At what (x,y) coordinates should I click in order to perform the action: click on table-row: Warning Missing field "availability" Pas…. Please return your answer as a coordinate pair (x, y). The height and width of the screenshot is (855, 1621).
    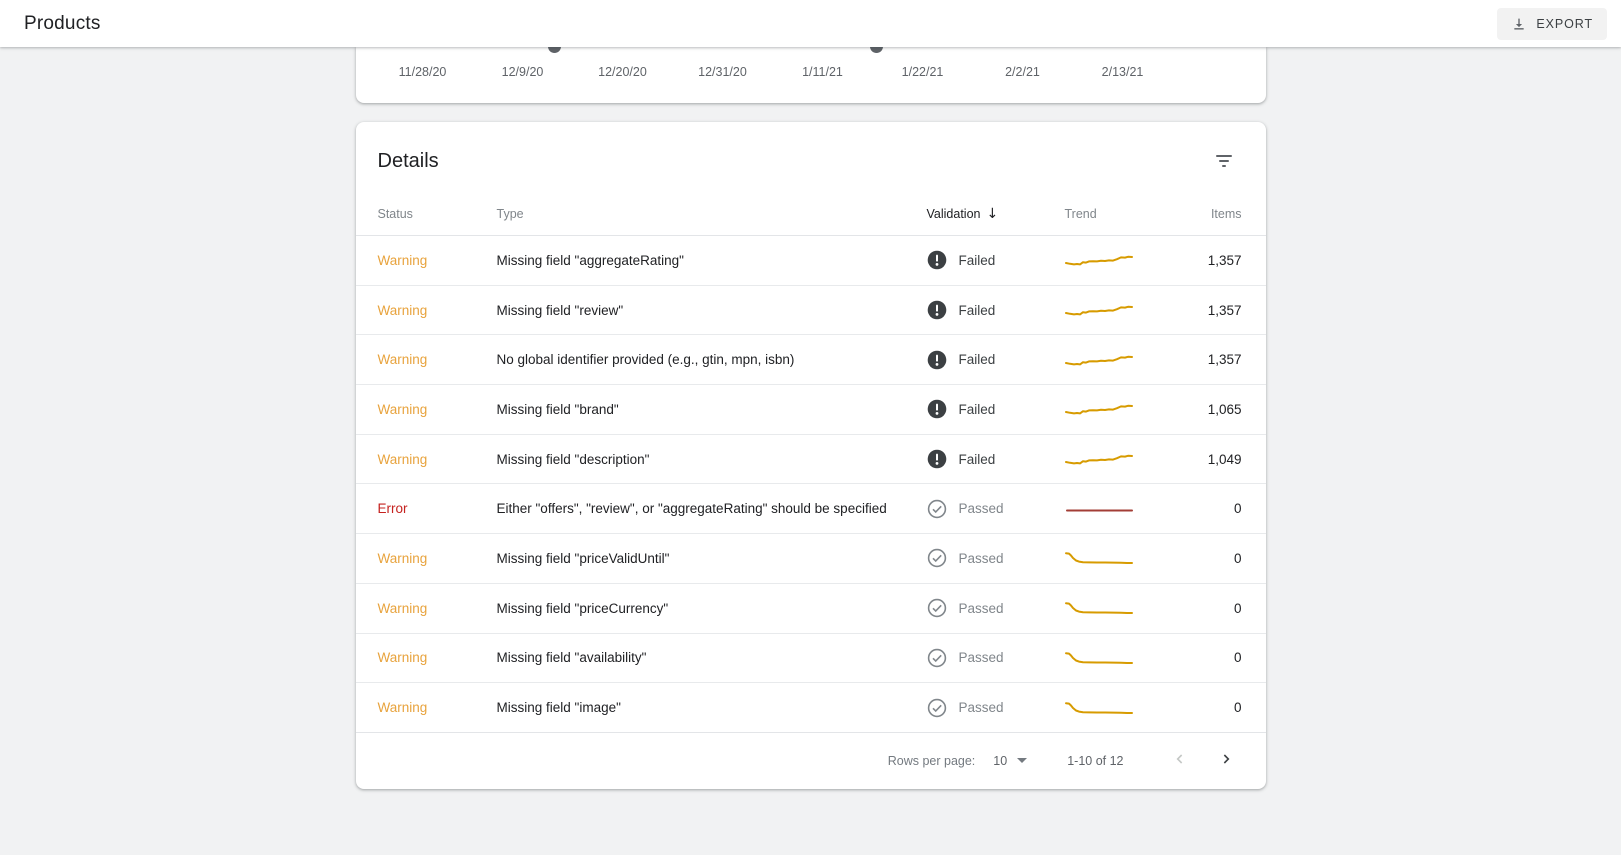
    Looking at the image, I should click on (810, 659).